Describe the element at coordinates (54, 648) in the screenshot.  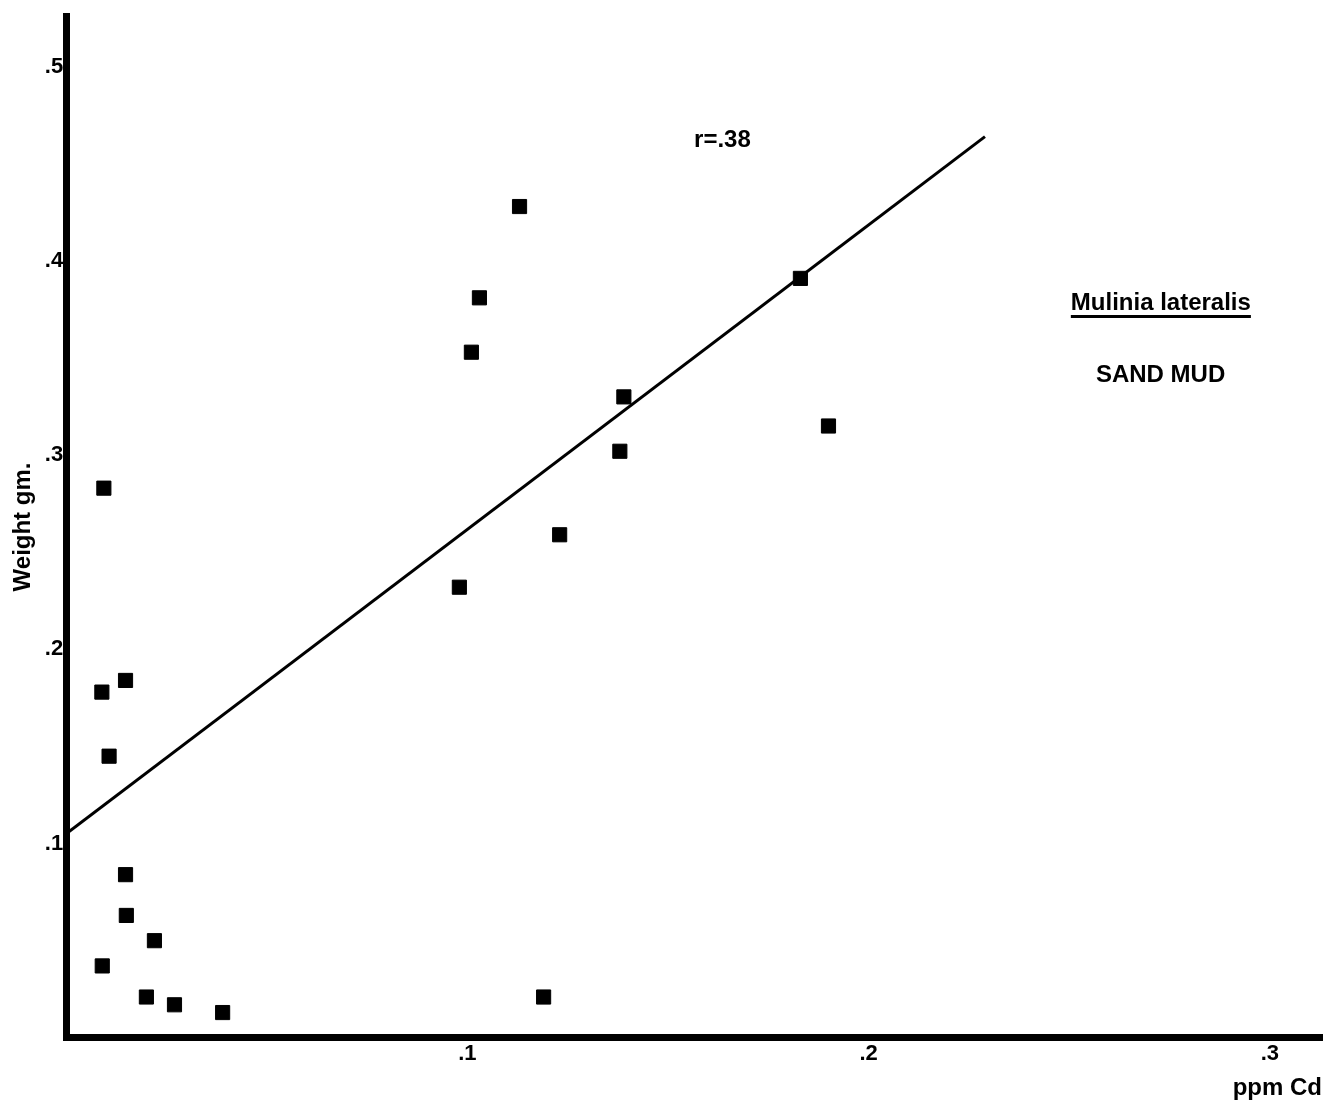
I see `y-tick-label: .2` at that location.